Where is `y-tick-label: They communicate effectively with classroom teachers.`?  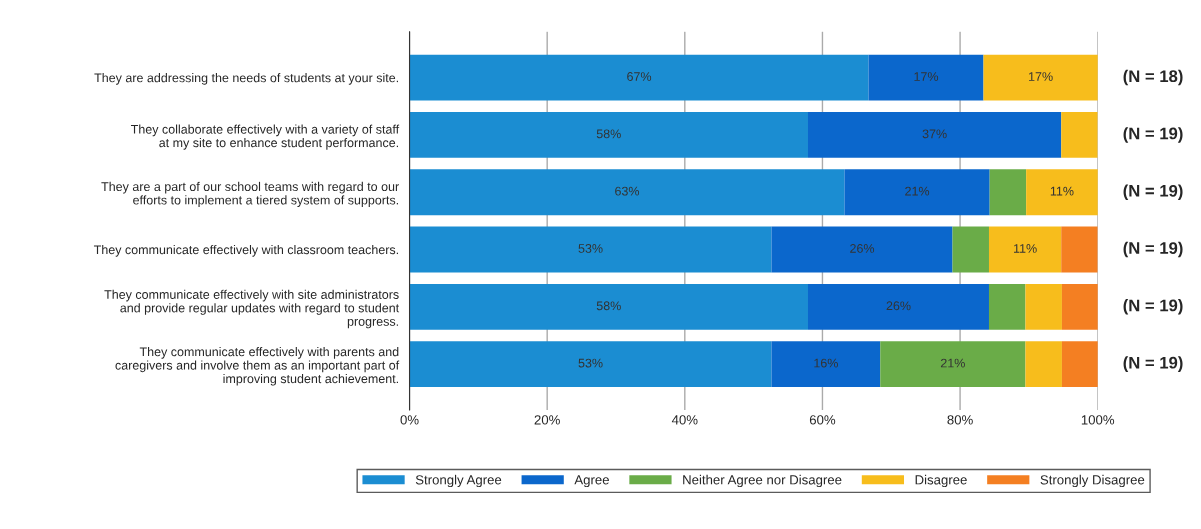 y-tick-label: They communicate effectively with classroom teachers. is located at coordinates (245, 250).